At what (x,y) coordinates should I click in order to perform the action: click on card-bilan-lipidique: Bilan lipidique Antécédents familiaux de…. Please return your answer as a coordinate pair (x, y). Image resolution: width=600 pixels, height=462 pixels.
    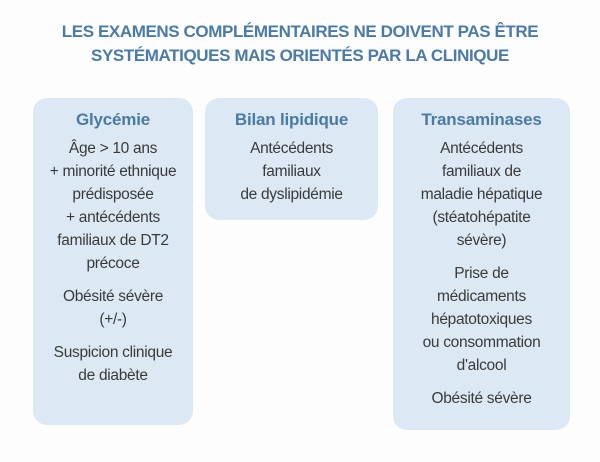
    Looking at the image, I should click on (291, 159).